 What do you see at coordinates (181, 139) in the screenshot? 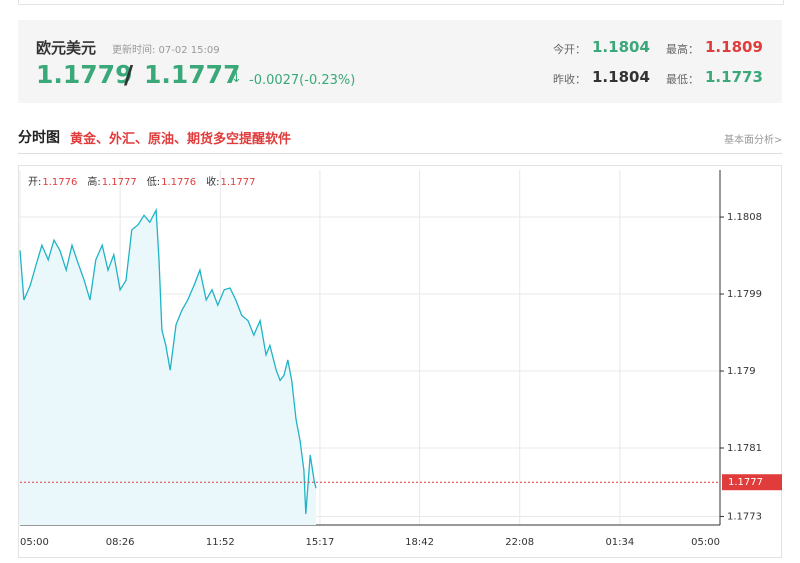
I see `promo-link: 黄金、外汇、原油、期货多空提醒软件` at bounding box center [181, 139].